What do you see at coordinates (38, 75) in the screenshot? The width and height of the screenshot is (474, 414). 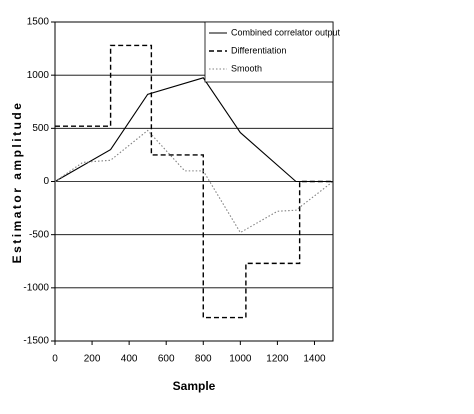 I see `y-tick-label: 1000` at bounding box center [38, 75].